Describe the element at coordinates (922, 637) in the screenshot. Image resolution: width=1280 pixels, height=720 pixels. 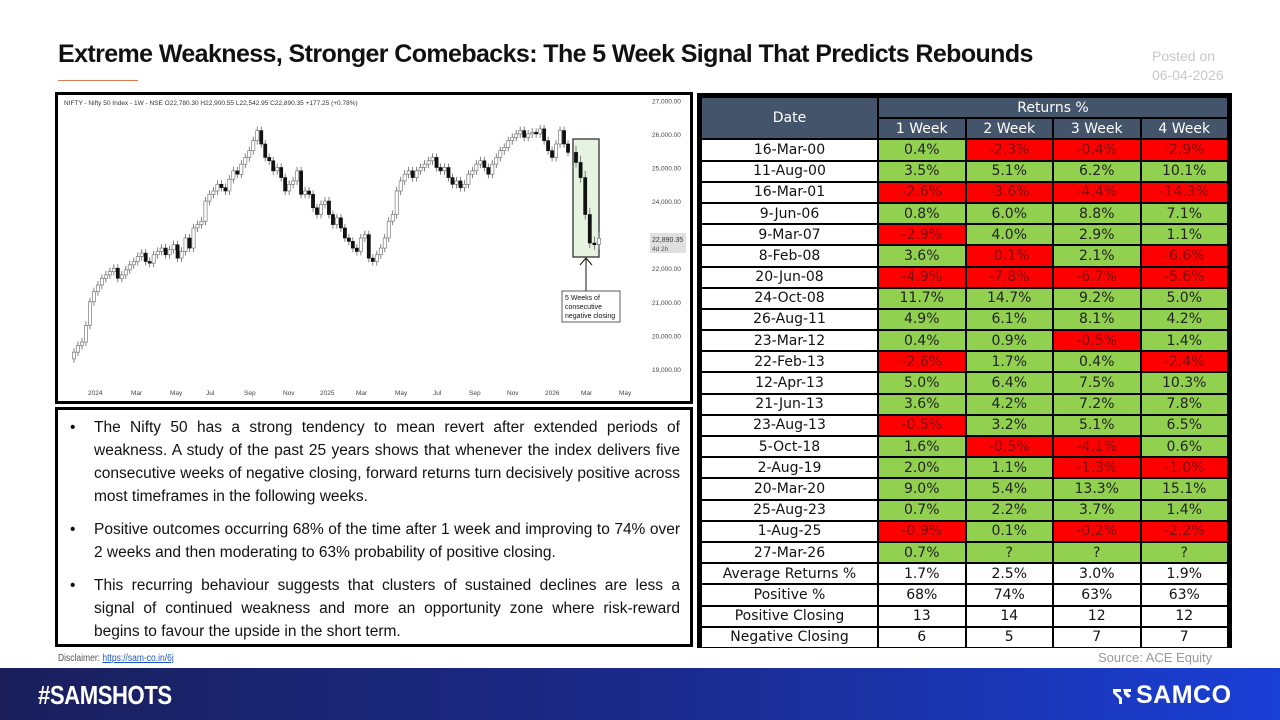
I see `summary-value: 6` at that location.